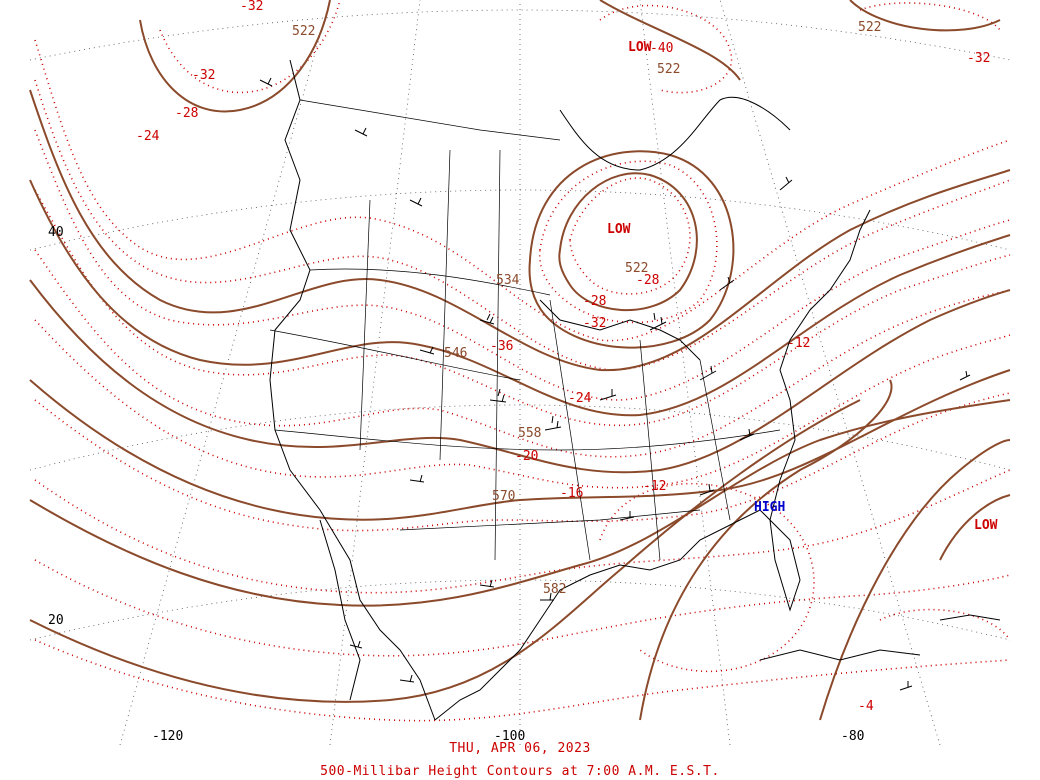 The height and width of the screenshot is (780, 1040). Describe the element at coordinates (56, 232) in the screenshot. I see `lat-label: 40` at that location.